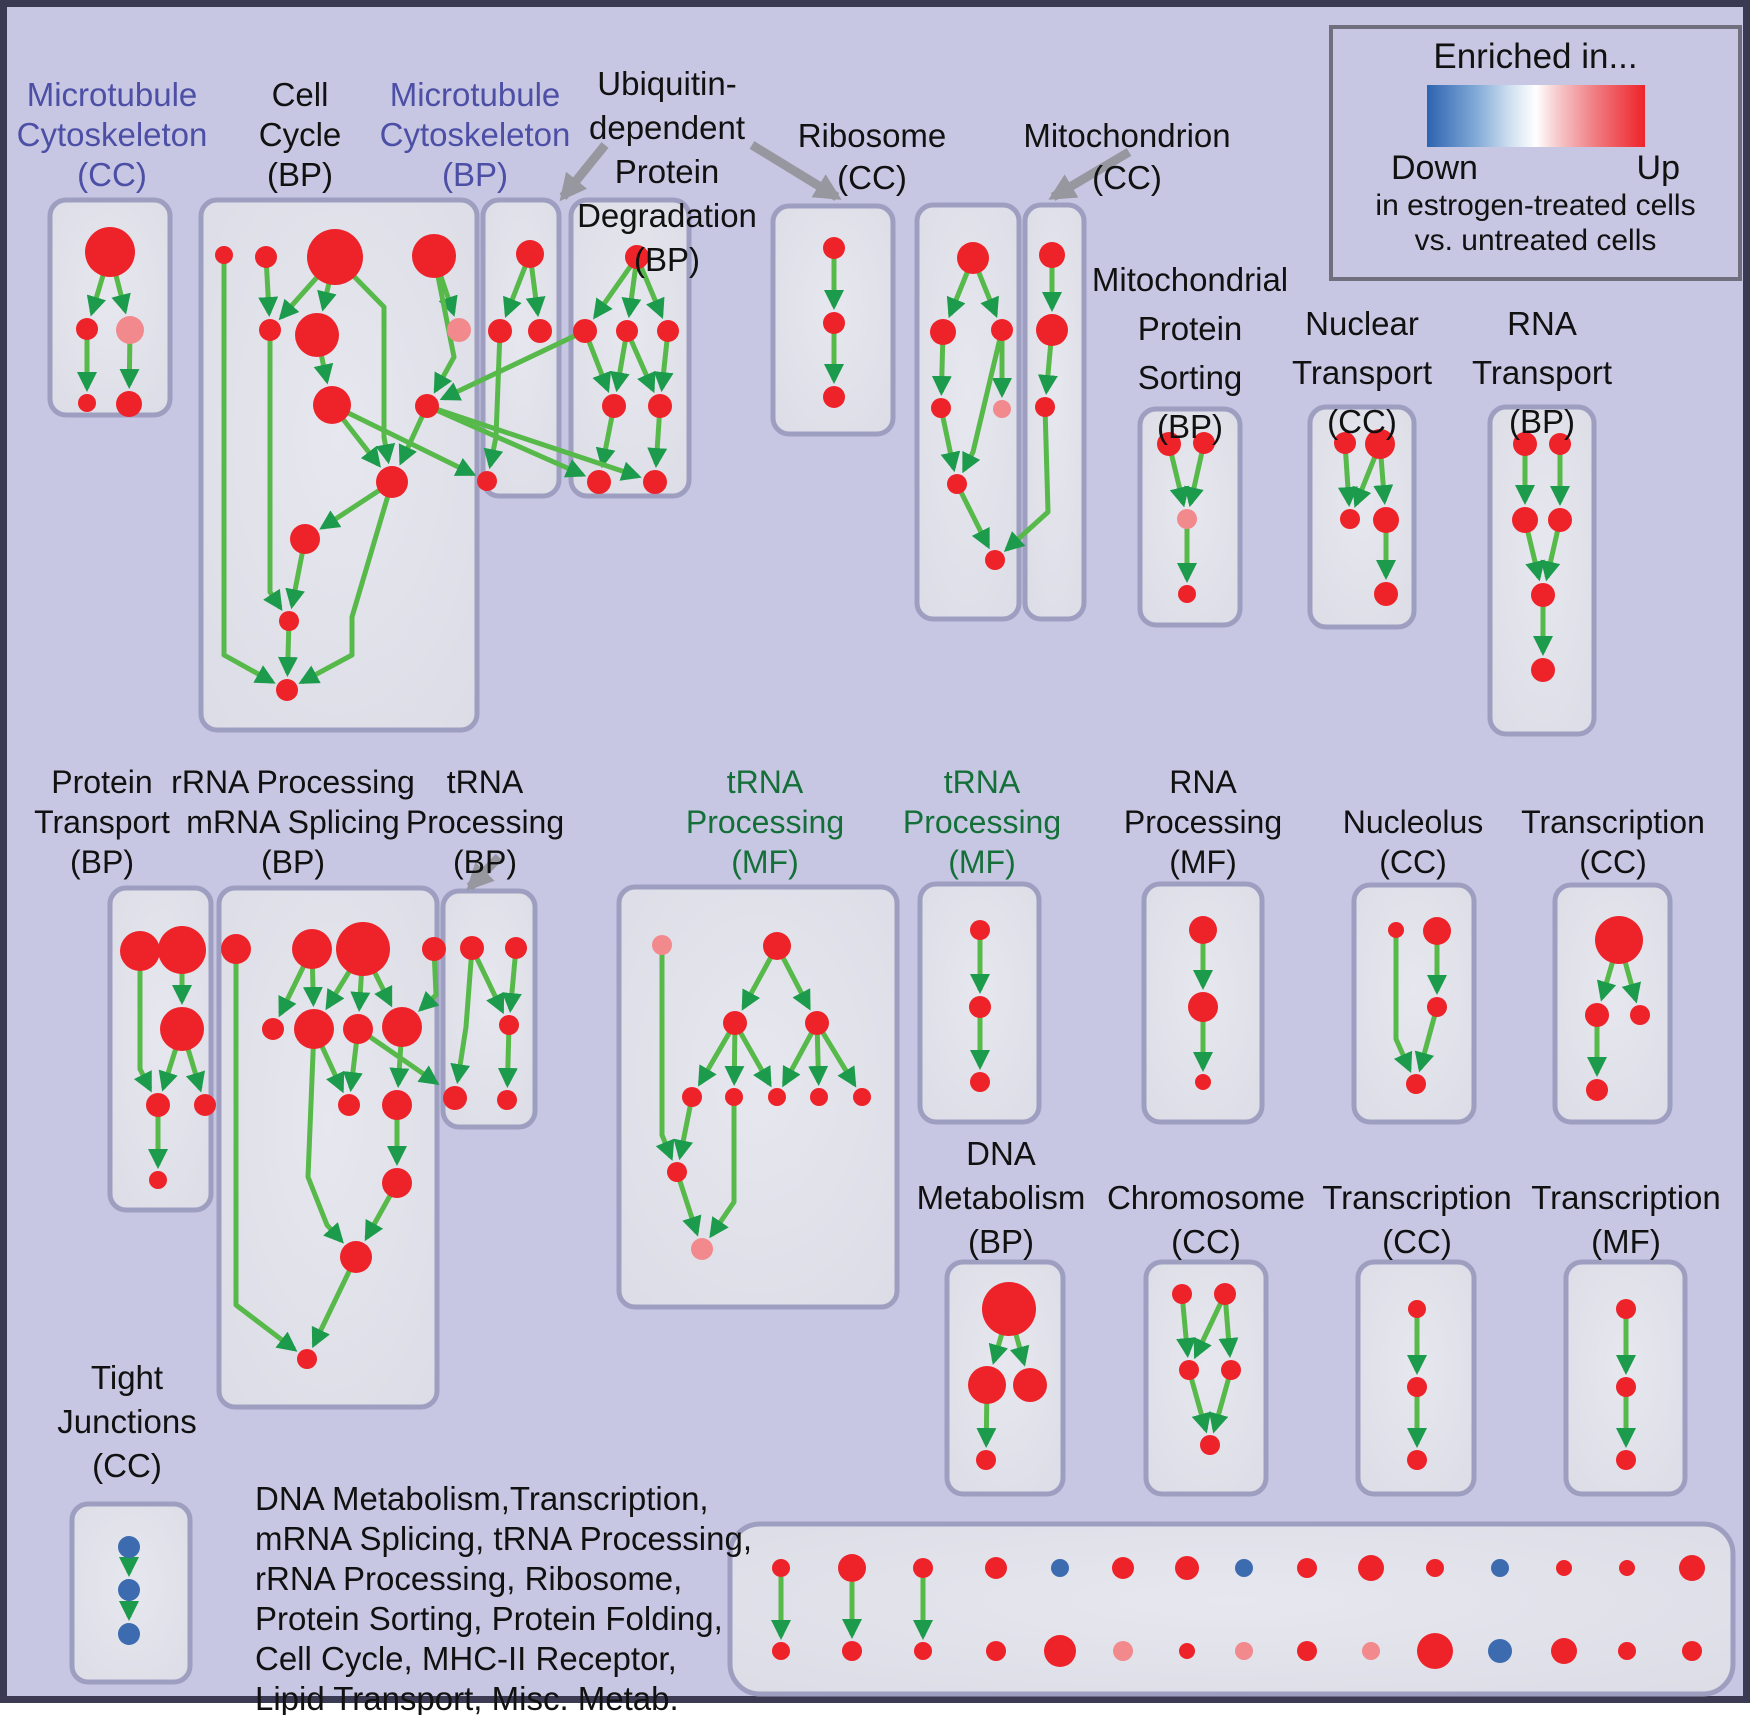 The height and width of the screenshot is (1715, 1750). I want to click on label-transcription-mf: Transcription (MF), so click(1626, 1219).